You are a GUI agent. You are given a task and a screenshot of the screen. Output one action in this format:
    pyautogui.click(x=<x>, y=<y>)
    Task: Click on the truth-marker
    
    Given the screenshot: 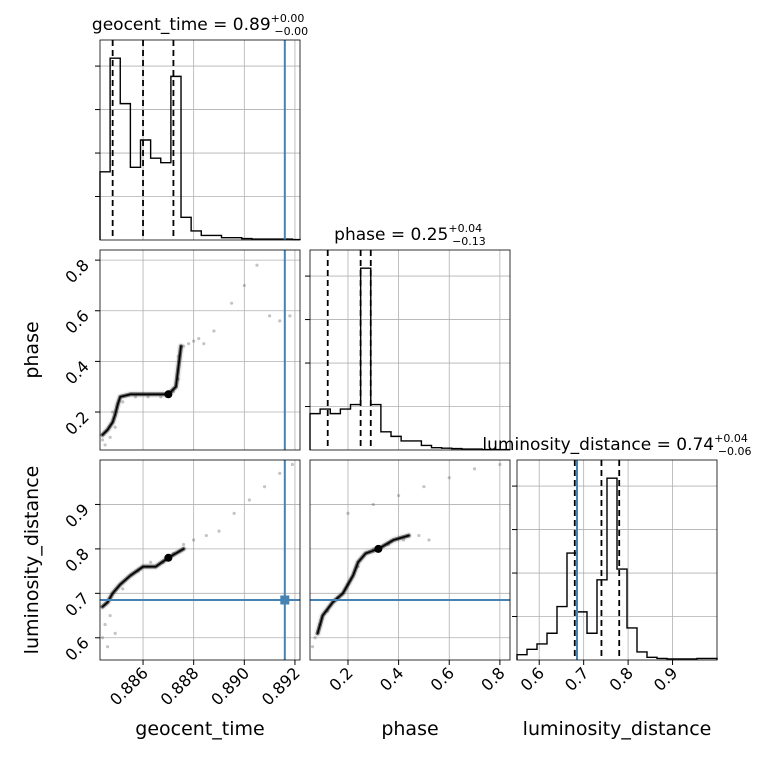 What is the action you would take?
    pyautogui.click(x=285, y=600)
    